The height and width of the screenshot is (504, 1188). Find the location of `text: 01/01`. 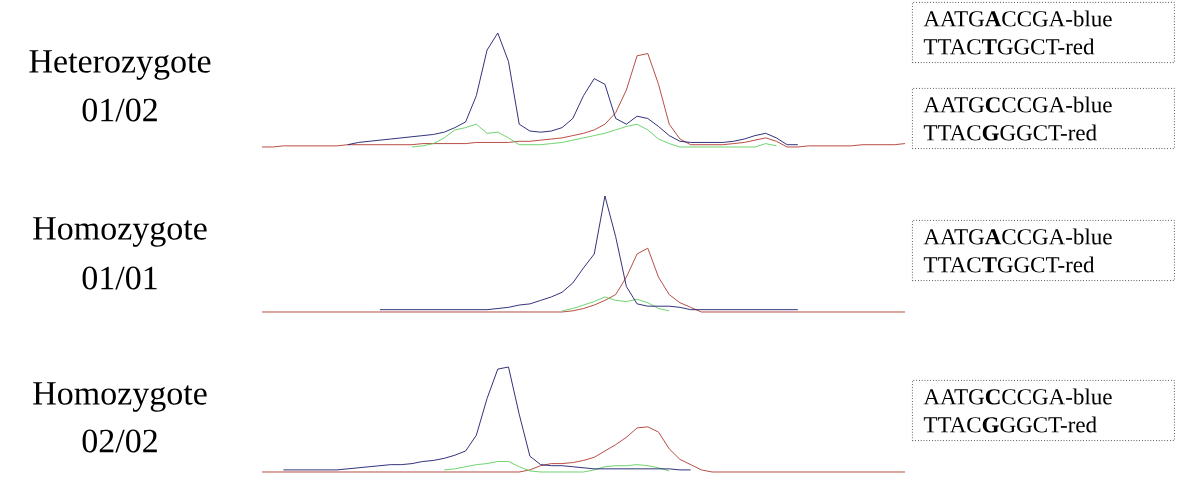

text: 01/01 is located at coordinates (119, 278).